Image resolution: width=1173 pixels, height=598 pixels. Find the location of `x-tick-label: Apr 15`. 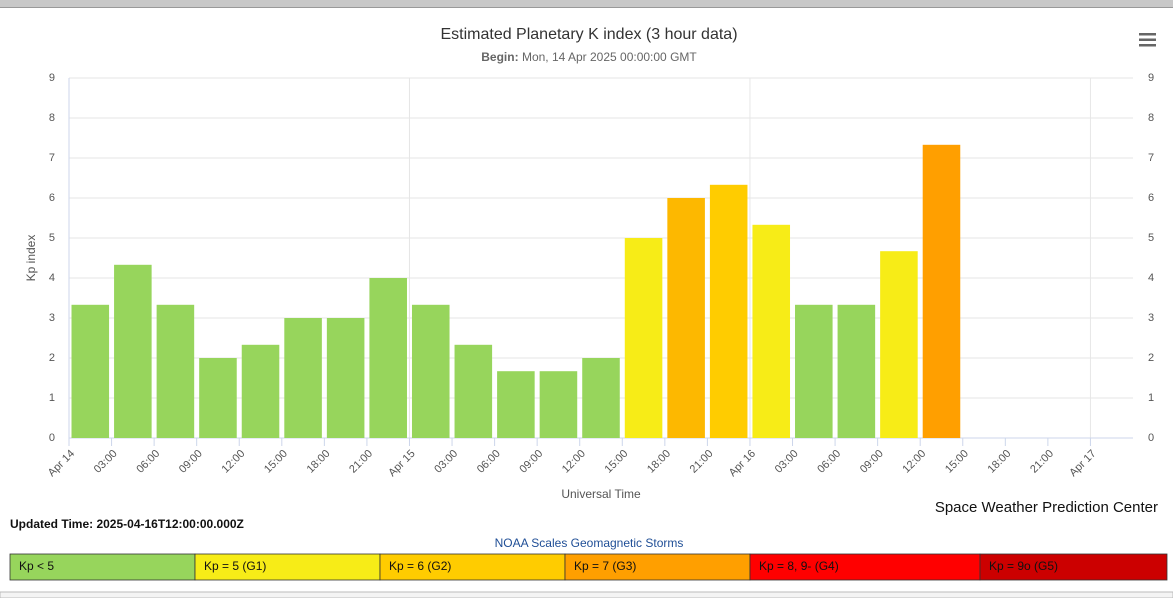

x-tick-label: Apr 15 is located at coordinates (401, 463).